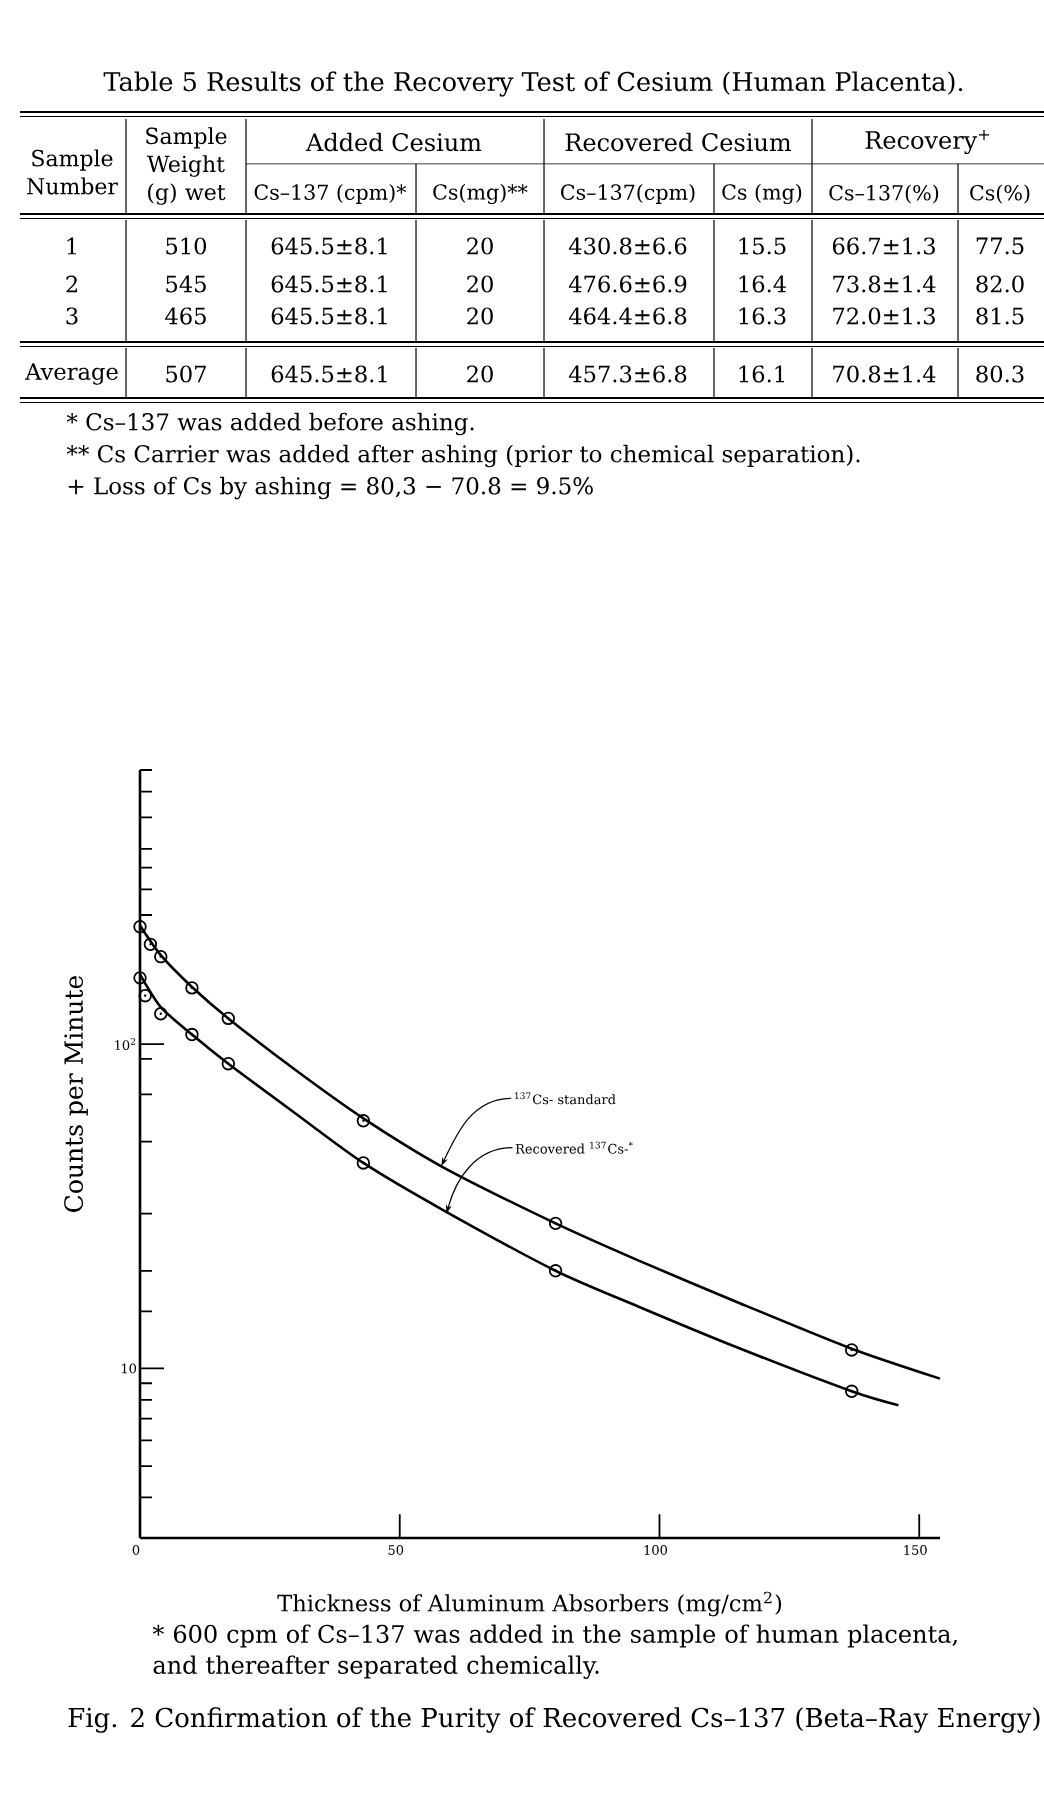  What do you see at coordinates (71, 284) in the screenshot?
I see `text: 2` at bounding box center [71, 284].